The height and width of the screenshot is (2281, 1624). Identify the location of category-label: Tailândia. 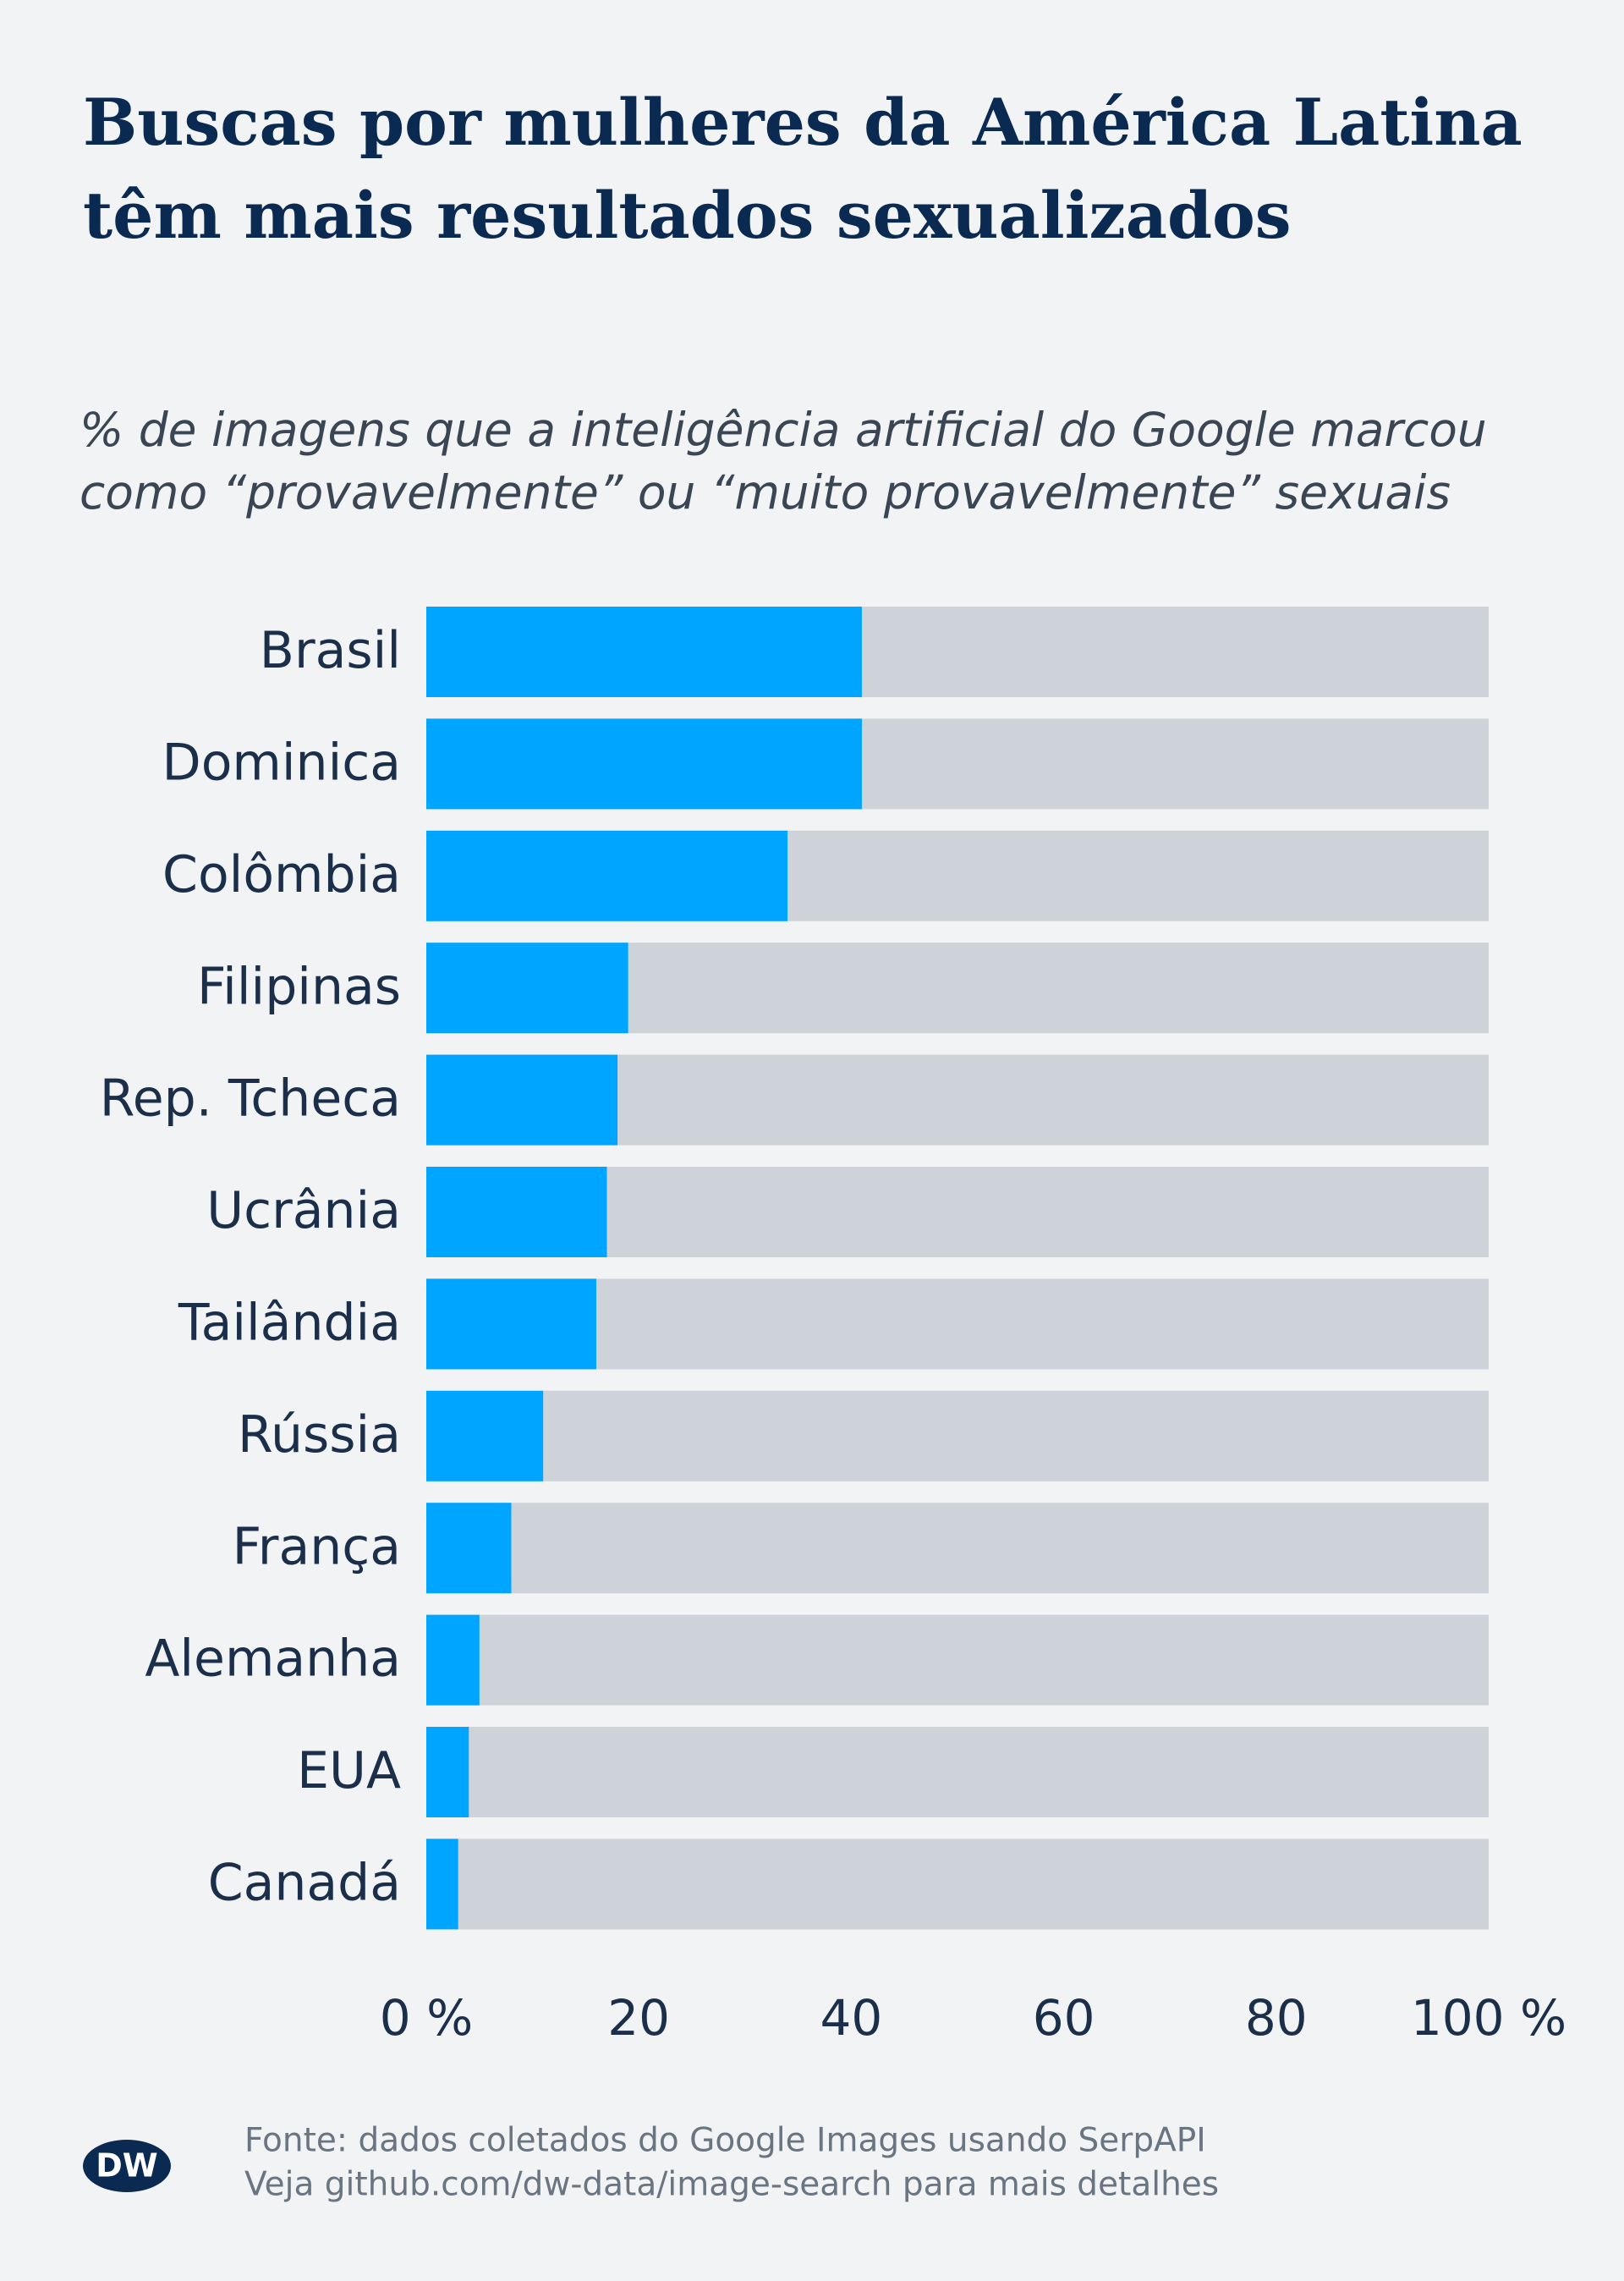
(289, 1322).